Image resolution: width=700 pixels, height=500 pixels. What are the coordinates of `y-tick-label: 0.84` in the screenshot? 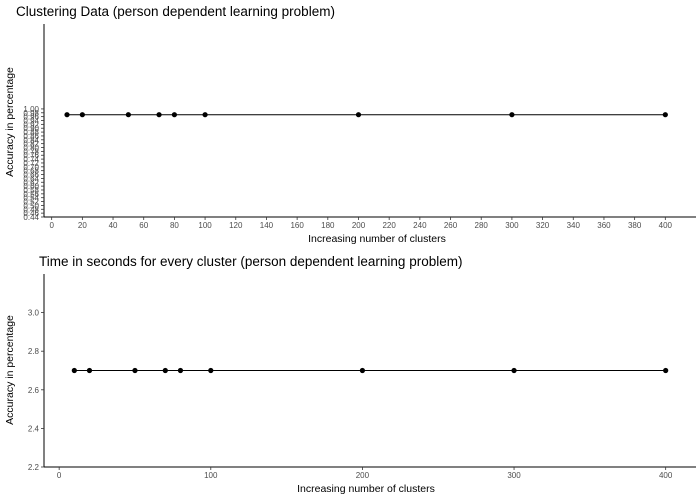 It's located at (31, 140).